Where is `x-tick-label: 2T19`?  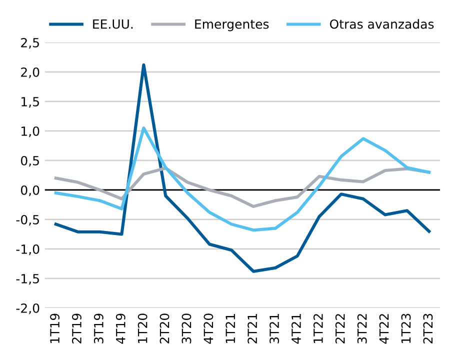 x-tick-label: 2T19 is located at coordinates (77, 329).